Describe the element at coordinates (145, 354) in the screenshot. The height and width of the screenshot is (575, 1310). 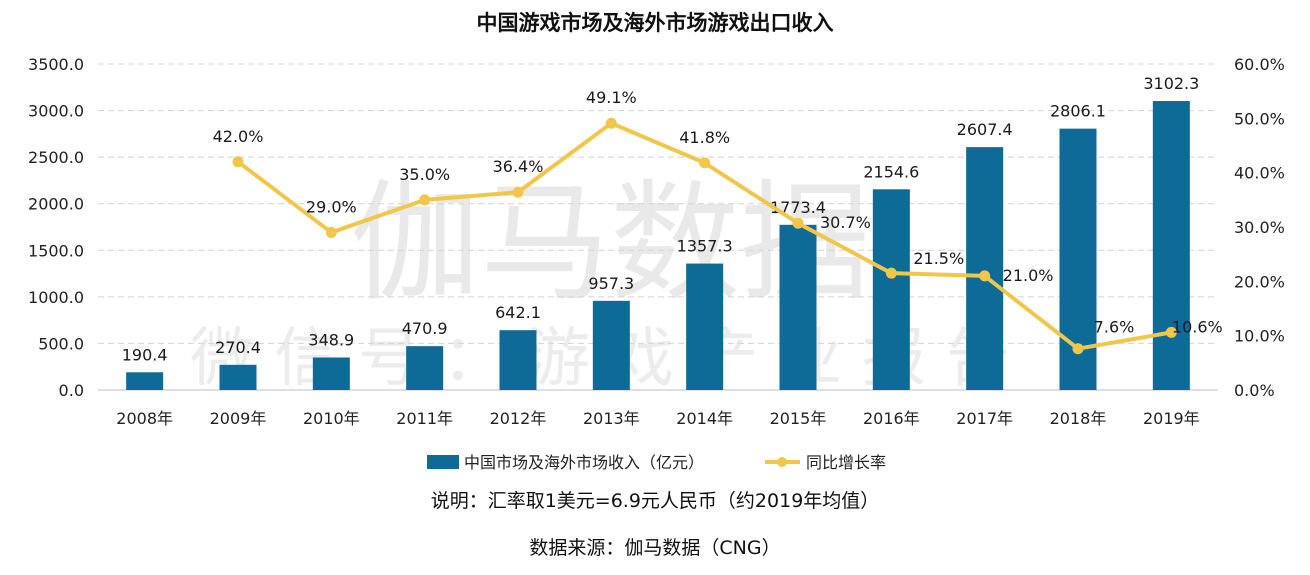
I see `bar-value-label: 190.4` at that location.